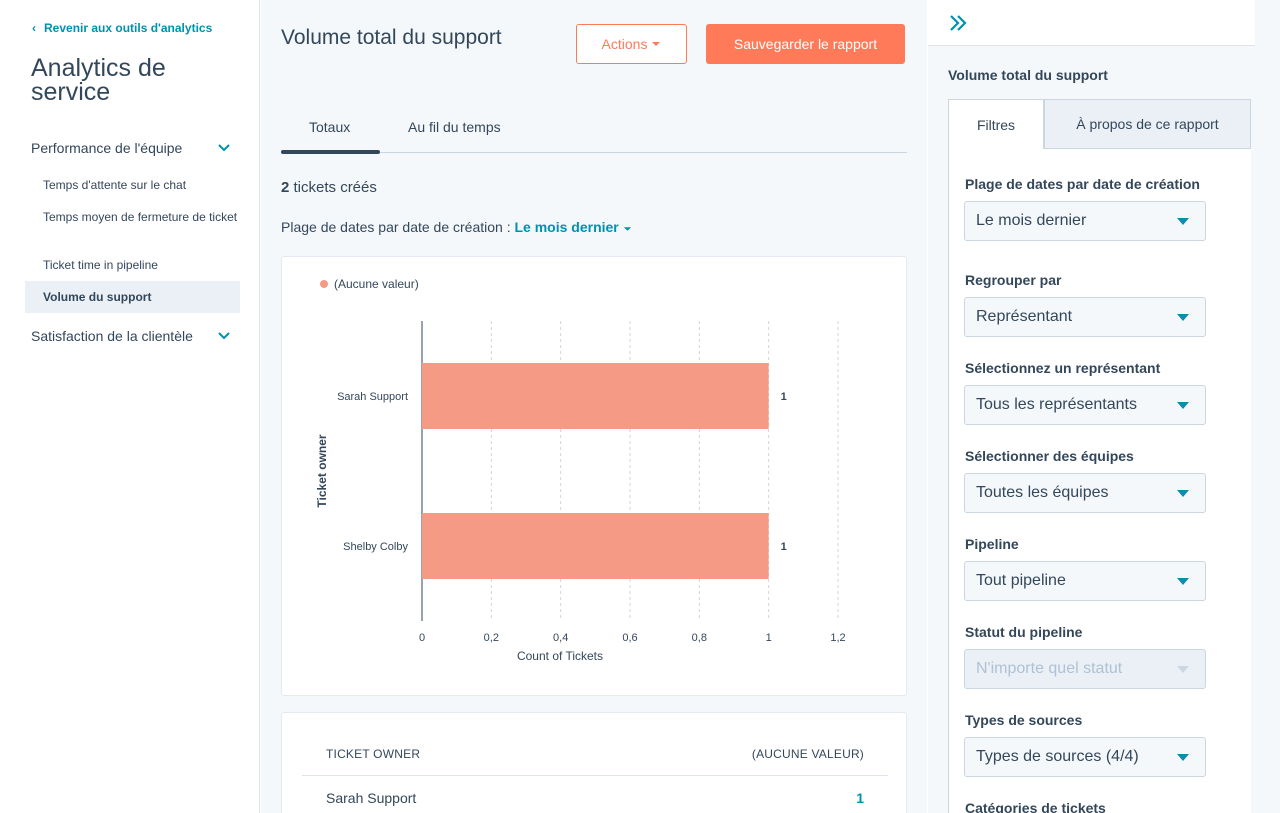 Image resolution: width=1280 pixels, height=813 pixels. Describe the element at coordinates (1028, 75) in the screenshot. I see `right-panel-title: Volume total du support` at that location.